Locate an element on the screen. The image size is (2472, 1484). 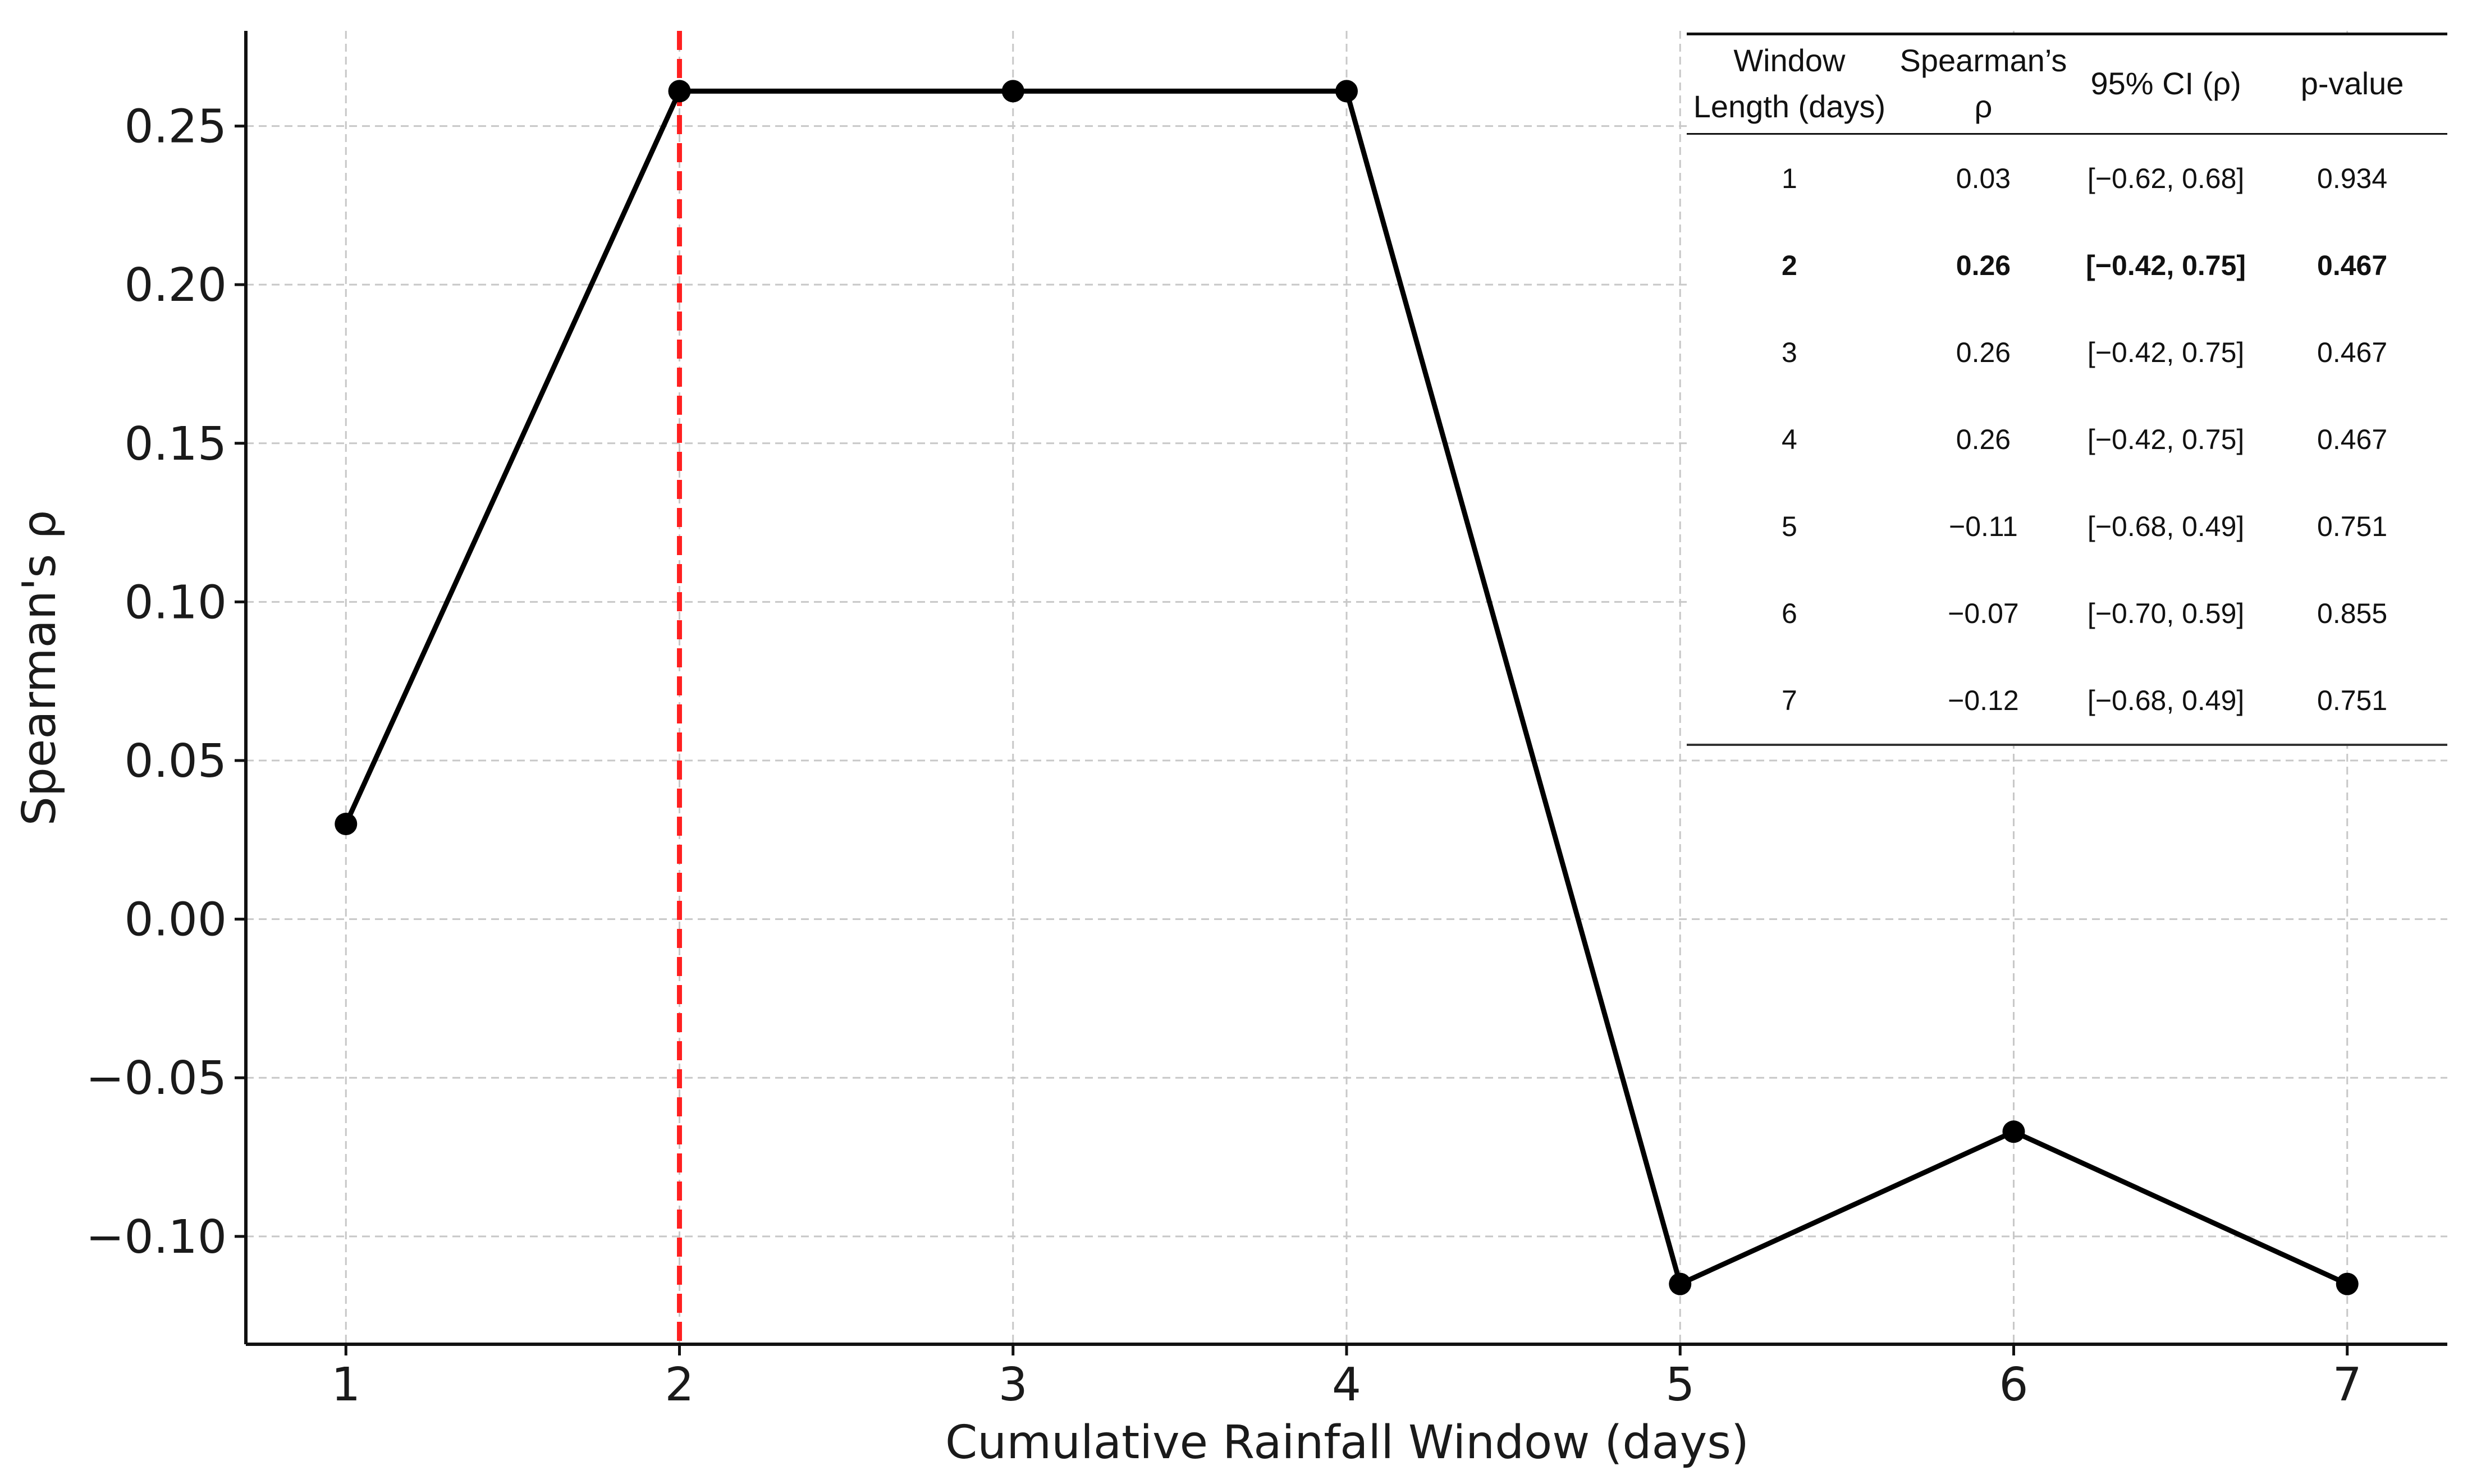
header-window-length: Window Length (days) is located at coordinates (1789, 84).